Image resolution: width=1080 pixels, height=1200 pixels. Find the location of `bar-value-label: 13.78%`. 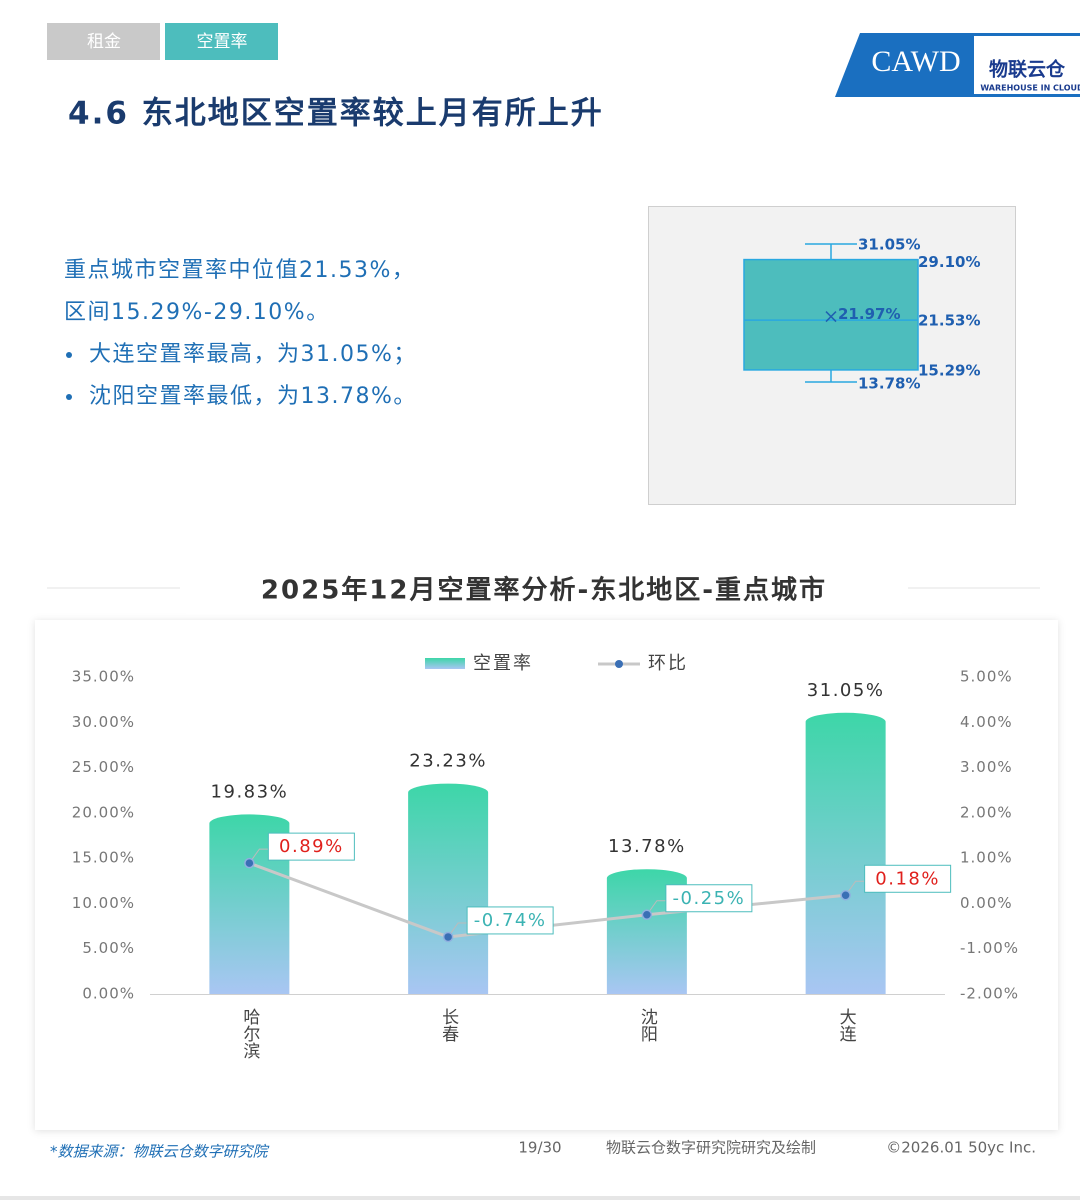

bar-value-label: 13.78% is located at coordinates (647, 846).